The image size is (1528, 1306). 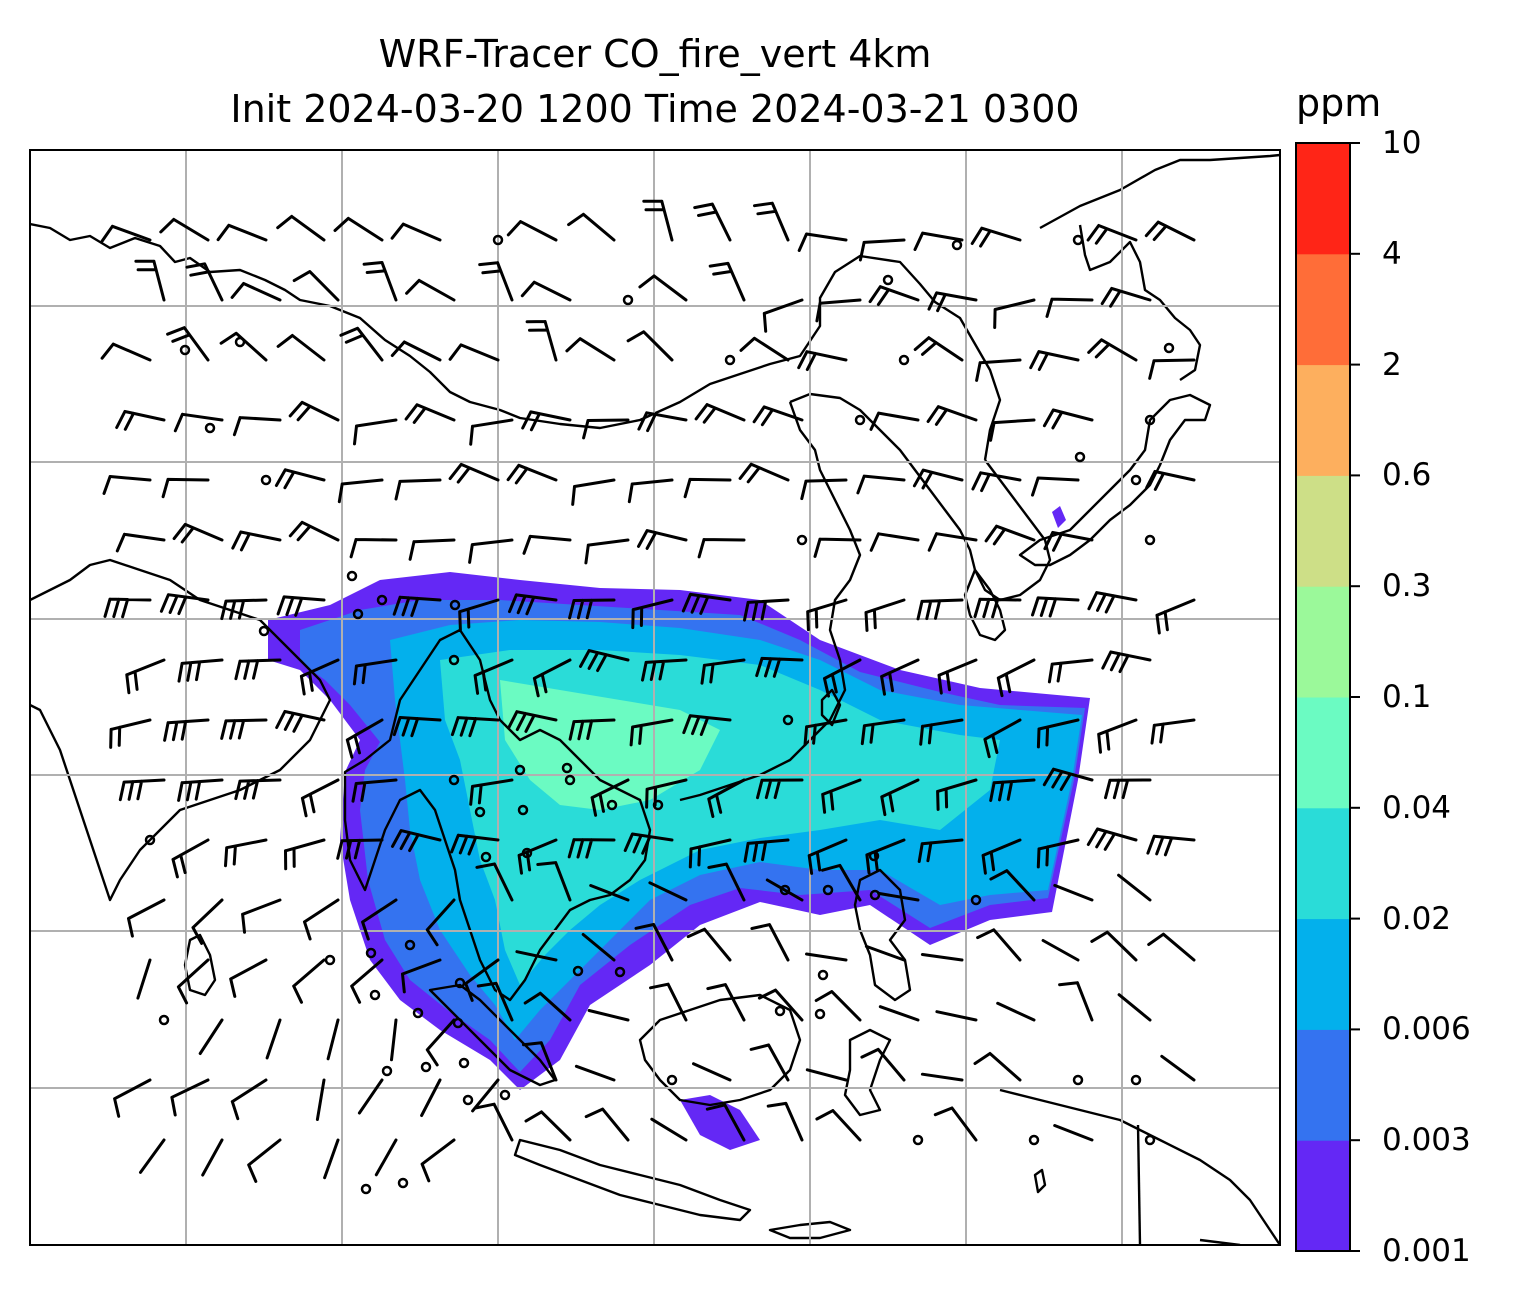 What do you see at coordinates (516, 341) in the screenshot?
I see `coast-russia-north` at bounding box center [516, 341].